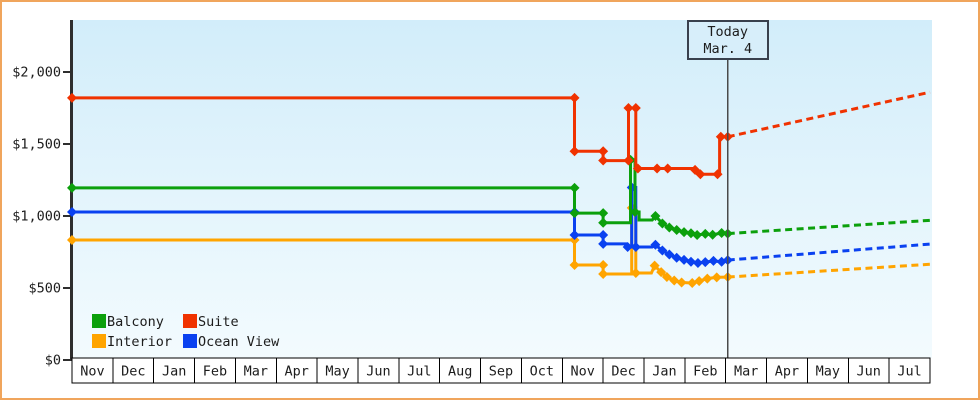 The height and width of the screenshot is (400, 980). Describe the element at coordinates (42, 194) in the screenshot. I see `y-axis: $2,000 $1,500 $1,000 $500 $0` at that location.